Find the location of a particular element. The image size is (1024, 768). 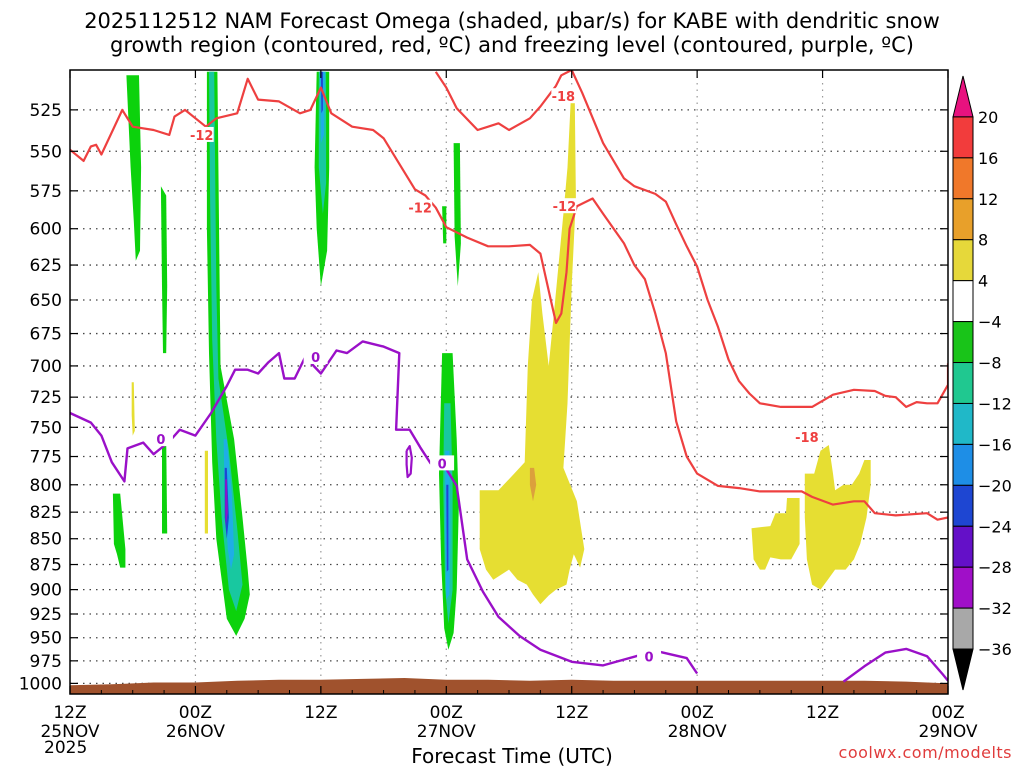

red-contour-label-0: -12 is located at coordinates (202, 136).